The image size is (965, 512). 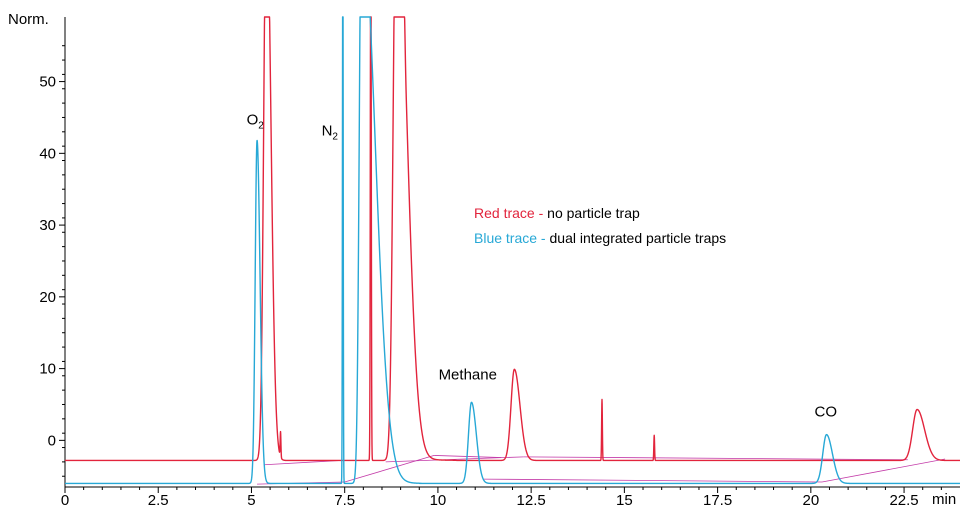 What do you see at coordinates (504, 213) in the screenshot?
I see `legend-key: Red trace` at bounding box center [504, 213].